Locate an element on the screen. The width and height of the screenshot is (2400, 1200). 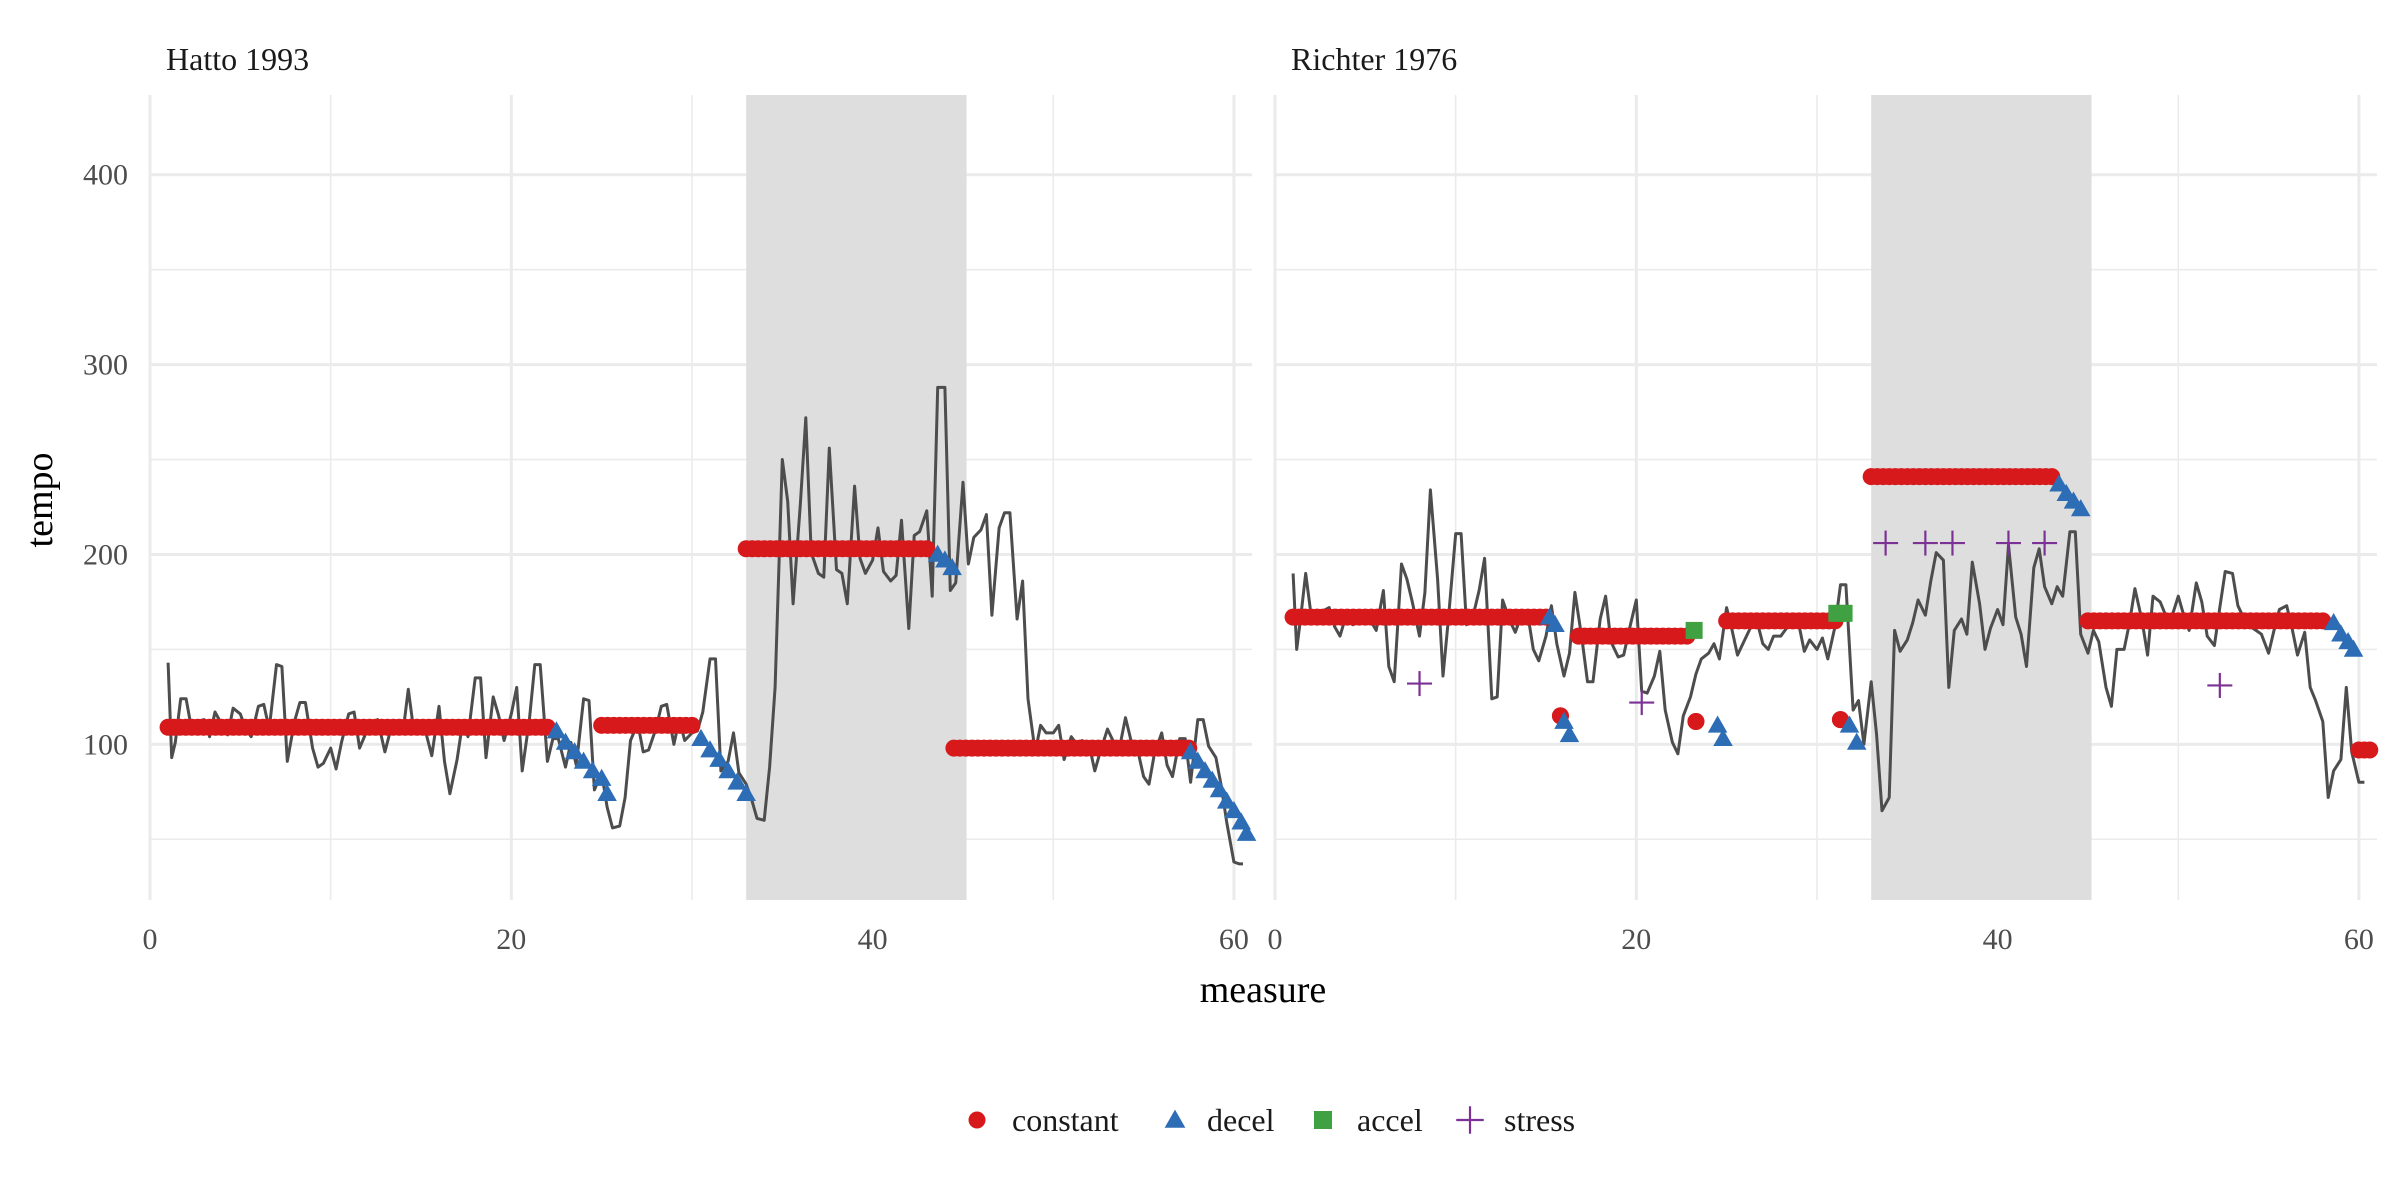
legend-stress-label: stress is located at coordinates (1539, 1120).